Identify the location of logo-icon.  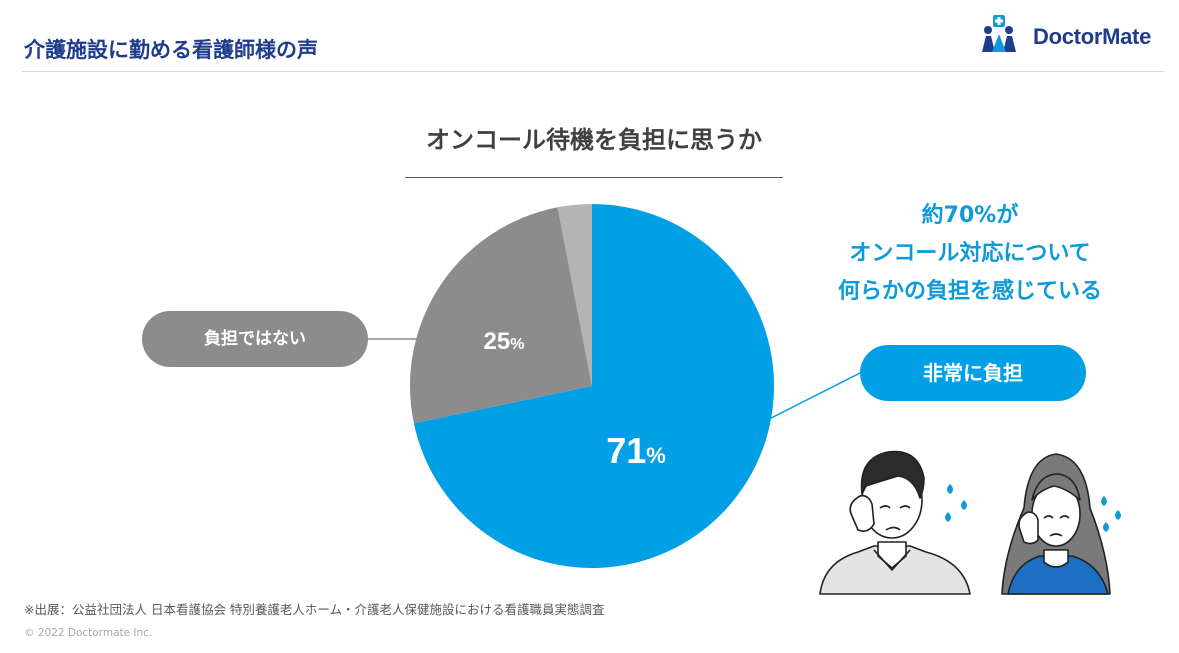
(999, 33).